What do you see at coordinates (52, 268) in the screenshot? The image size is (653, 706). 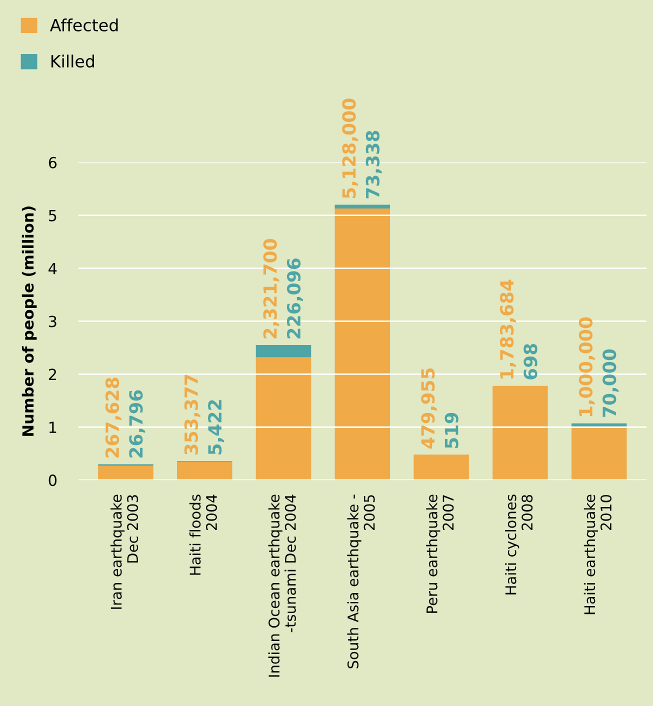 I see `y-tick-label: 4` at bounding box center [52, 268].